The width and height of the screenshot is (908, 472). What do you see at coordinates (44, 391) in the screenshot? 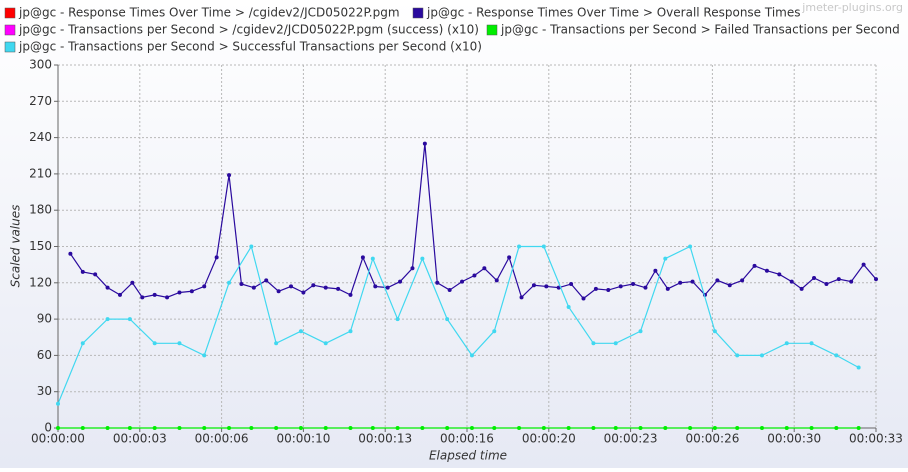
I see `y-tick-label: 30` at bounding box center [44, 391].